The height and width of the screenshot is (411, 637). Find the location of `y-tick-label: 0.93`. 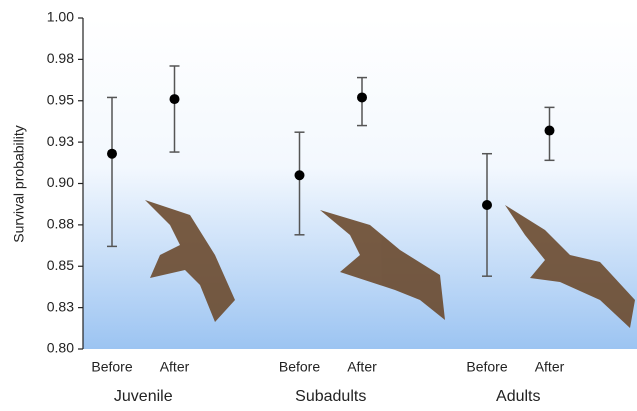

y-tick-label: 0.93 is located at coordinates (60, 141).